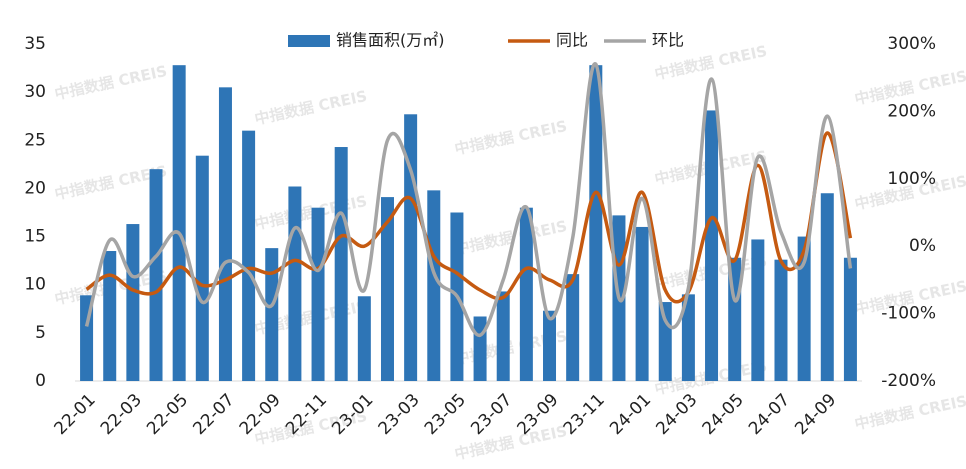 The height and width of the screenshot is (469, 966). What do you see at coordinates (75, 414) in the screenshot?
I see `x-tick-label: 22-01` at bounding box center [75, 414].